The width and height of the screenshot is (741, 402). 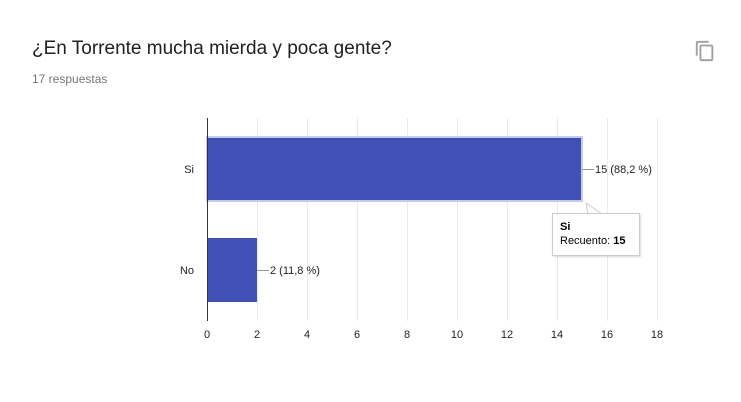 I want to click on data-label: 2 (11,8 %), so click(x=295, y=271).